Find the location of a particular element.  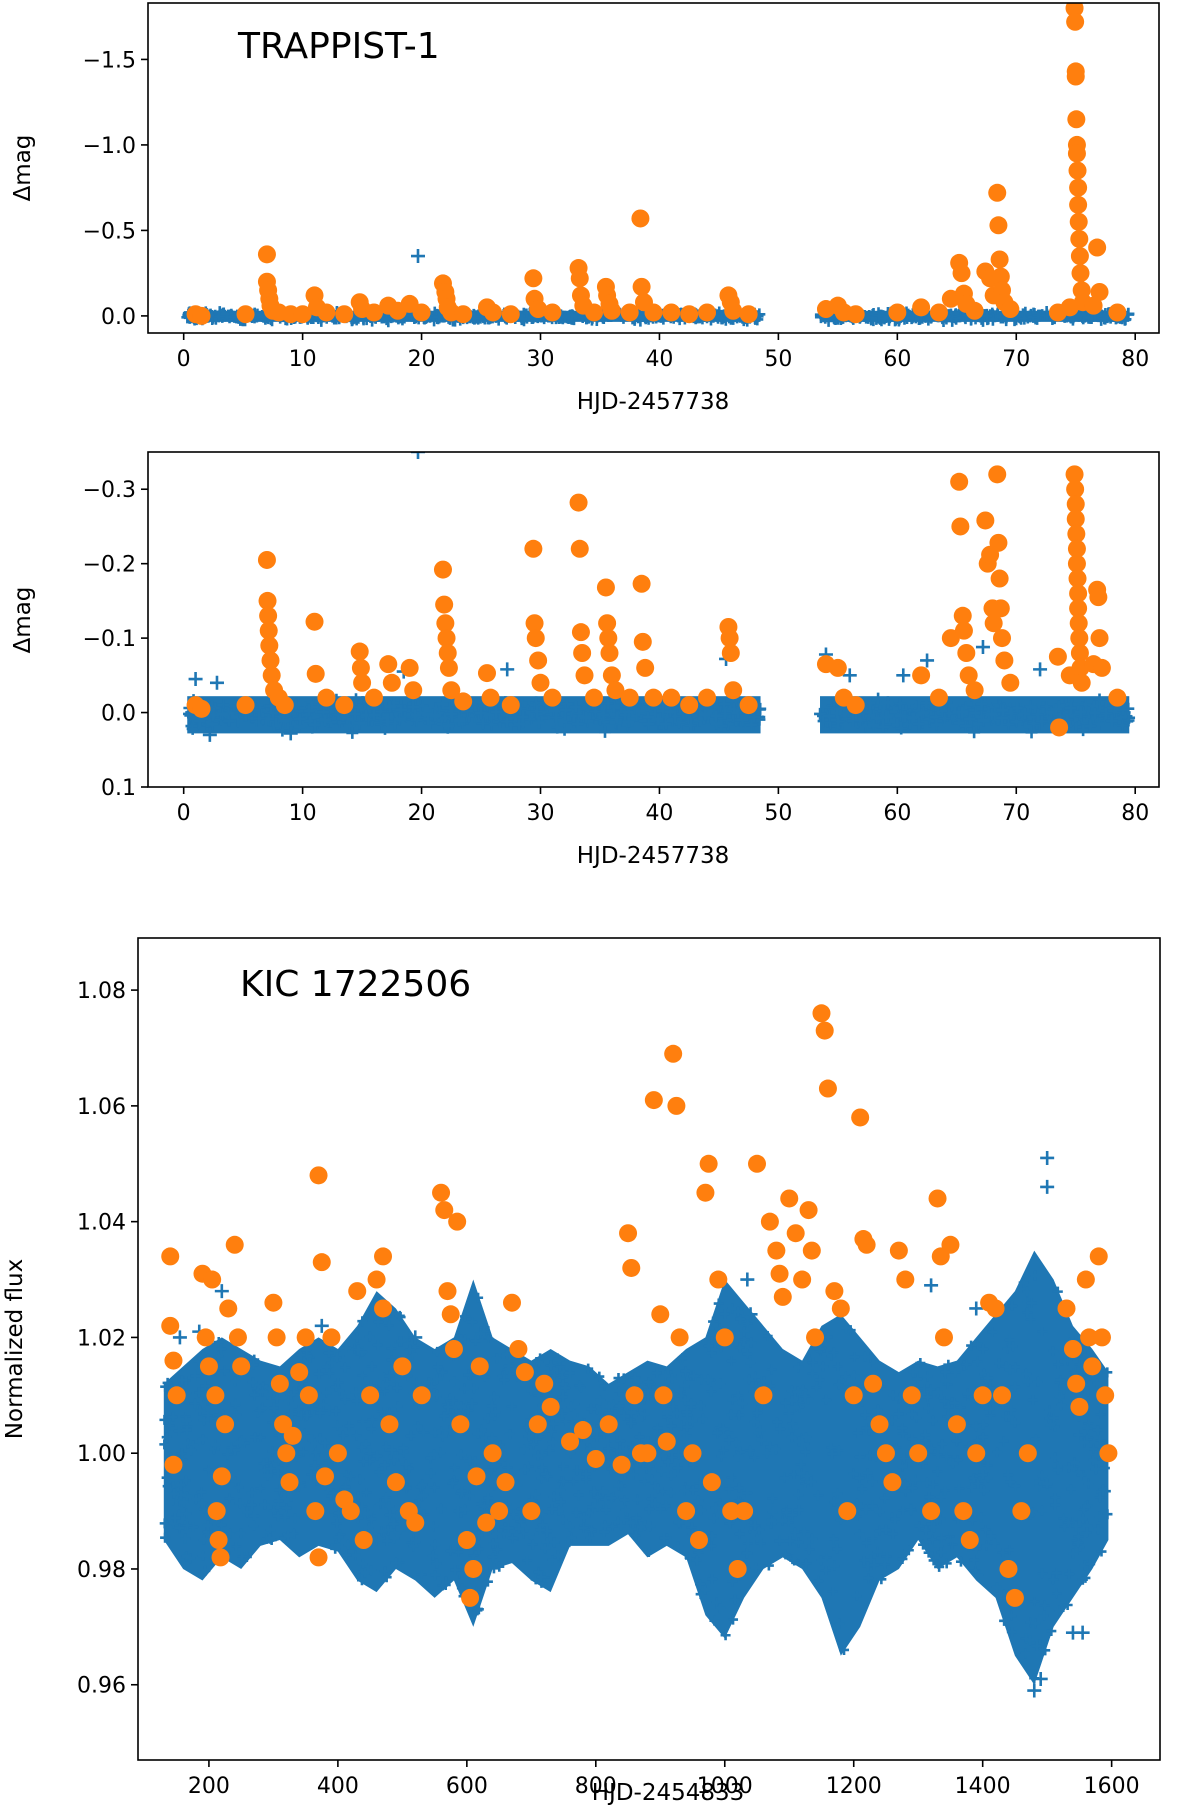

x-tick-label: 60 is located at coordinates (897, 813).